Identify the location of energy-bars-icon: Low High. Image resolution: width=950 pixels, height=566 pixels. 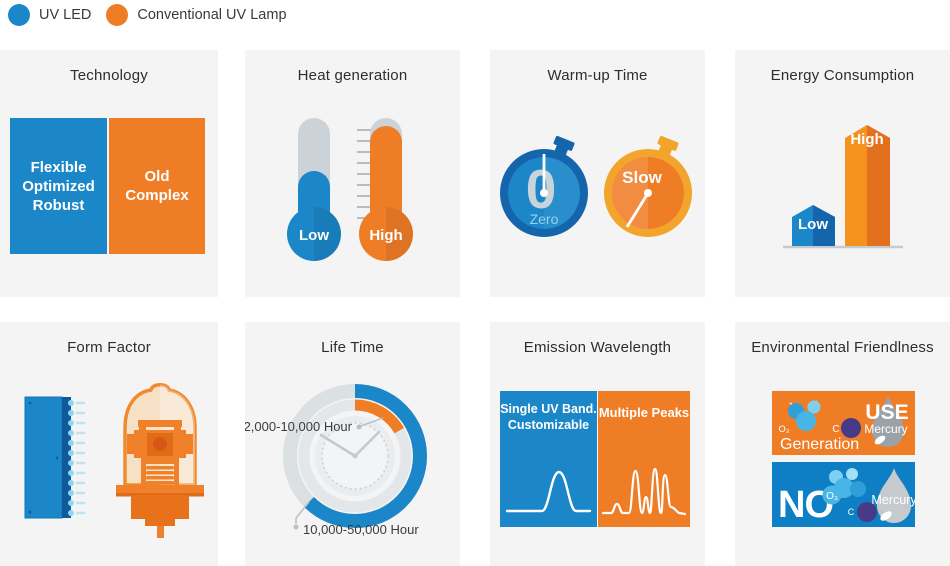
(843, 187).